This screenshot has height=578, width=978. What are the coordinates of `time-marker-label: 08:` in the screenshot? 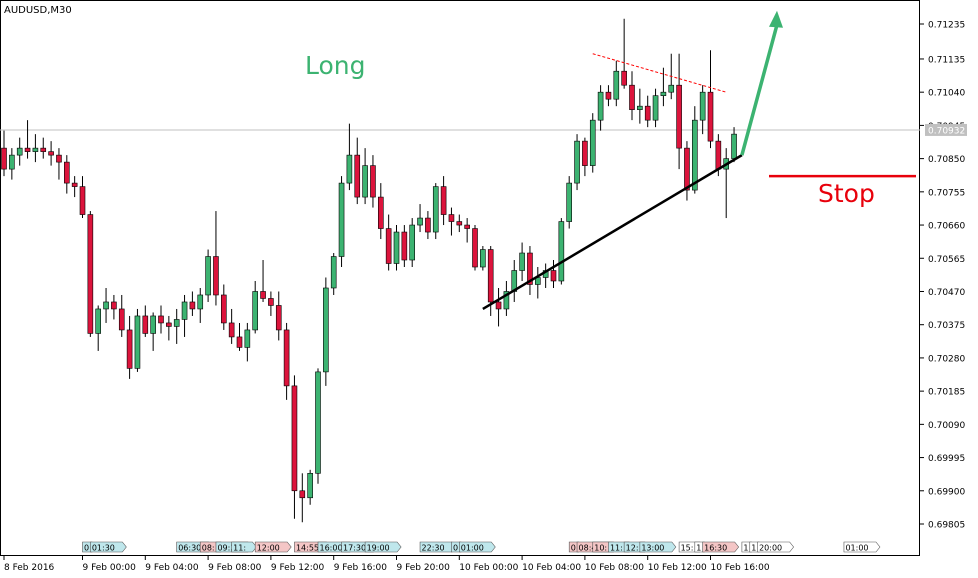 It's located at (208, 548).